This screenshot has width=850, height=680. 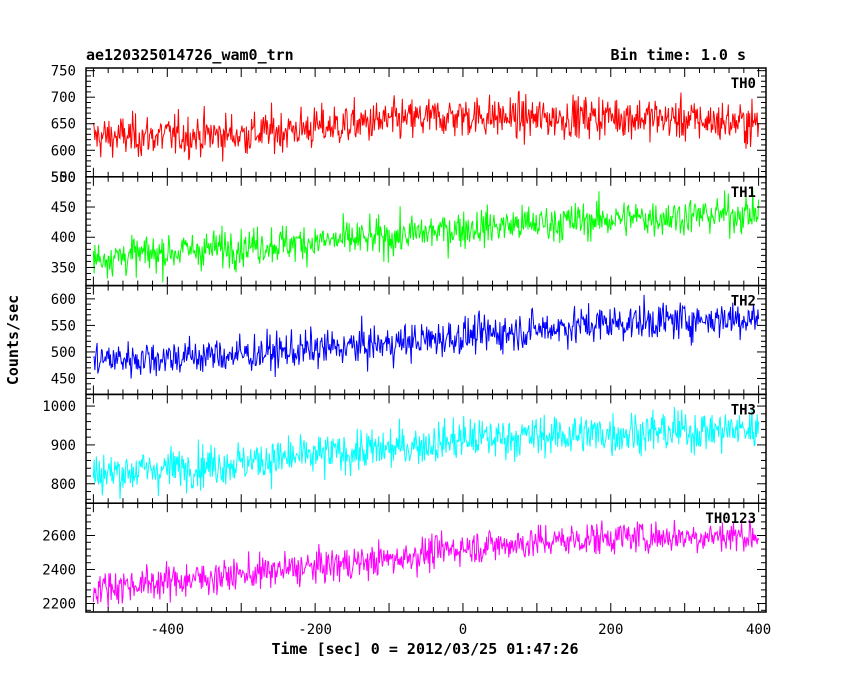 What do you see at coordinates (13, 340) in the screenshot?
I see `y-axis-title: Counts/sec` at bounding box center [13, 340].